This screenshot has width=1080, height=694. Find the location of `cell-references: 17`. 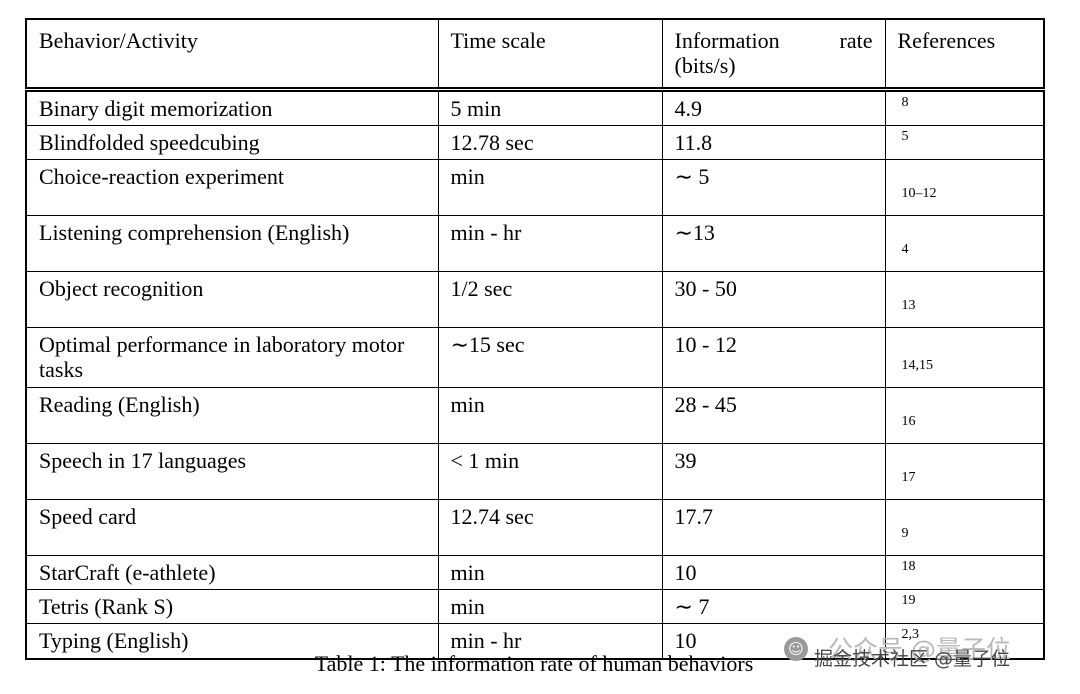

cell-references: 17 is located at coordinates (964, 471).